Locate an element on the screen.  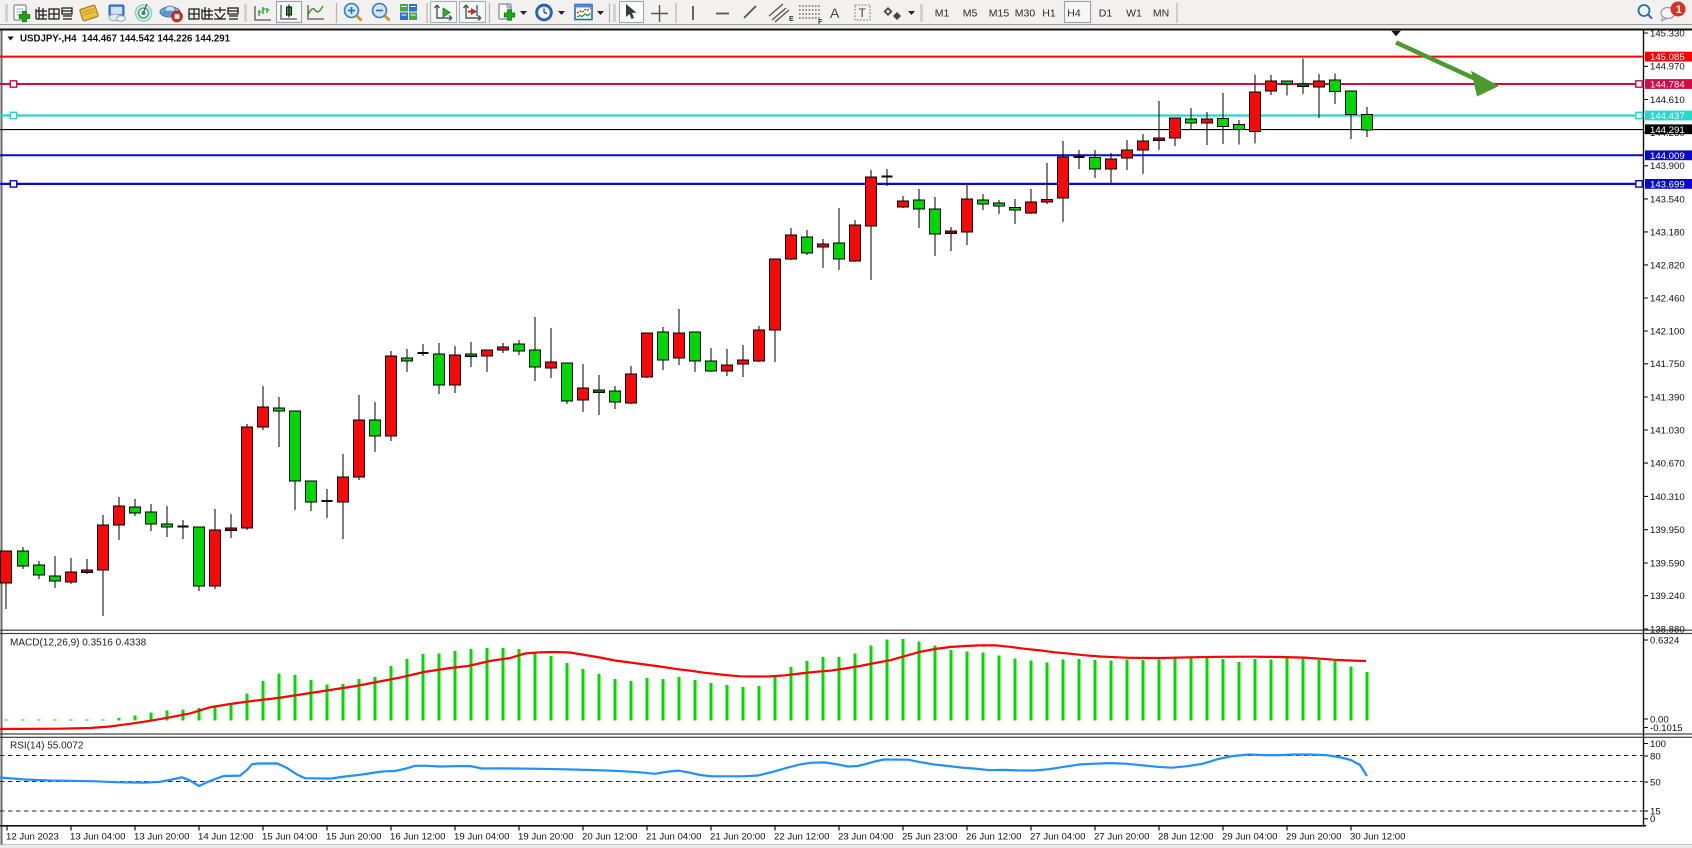
svg-text: T is located at coordinates (863, 13).